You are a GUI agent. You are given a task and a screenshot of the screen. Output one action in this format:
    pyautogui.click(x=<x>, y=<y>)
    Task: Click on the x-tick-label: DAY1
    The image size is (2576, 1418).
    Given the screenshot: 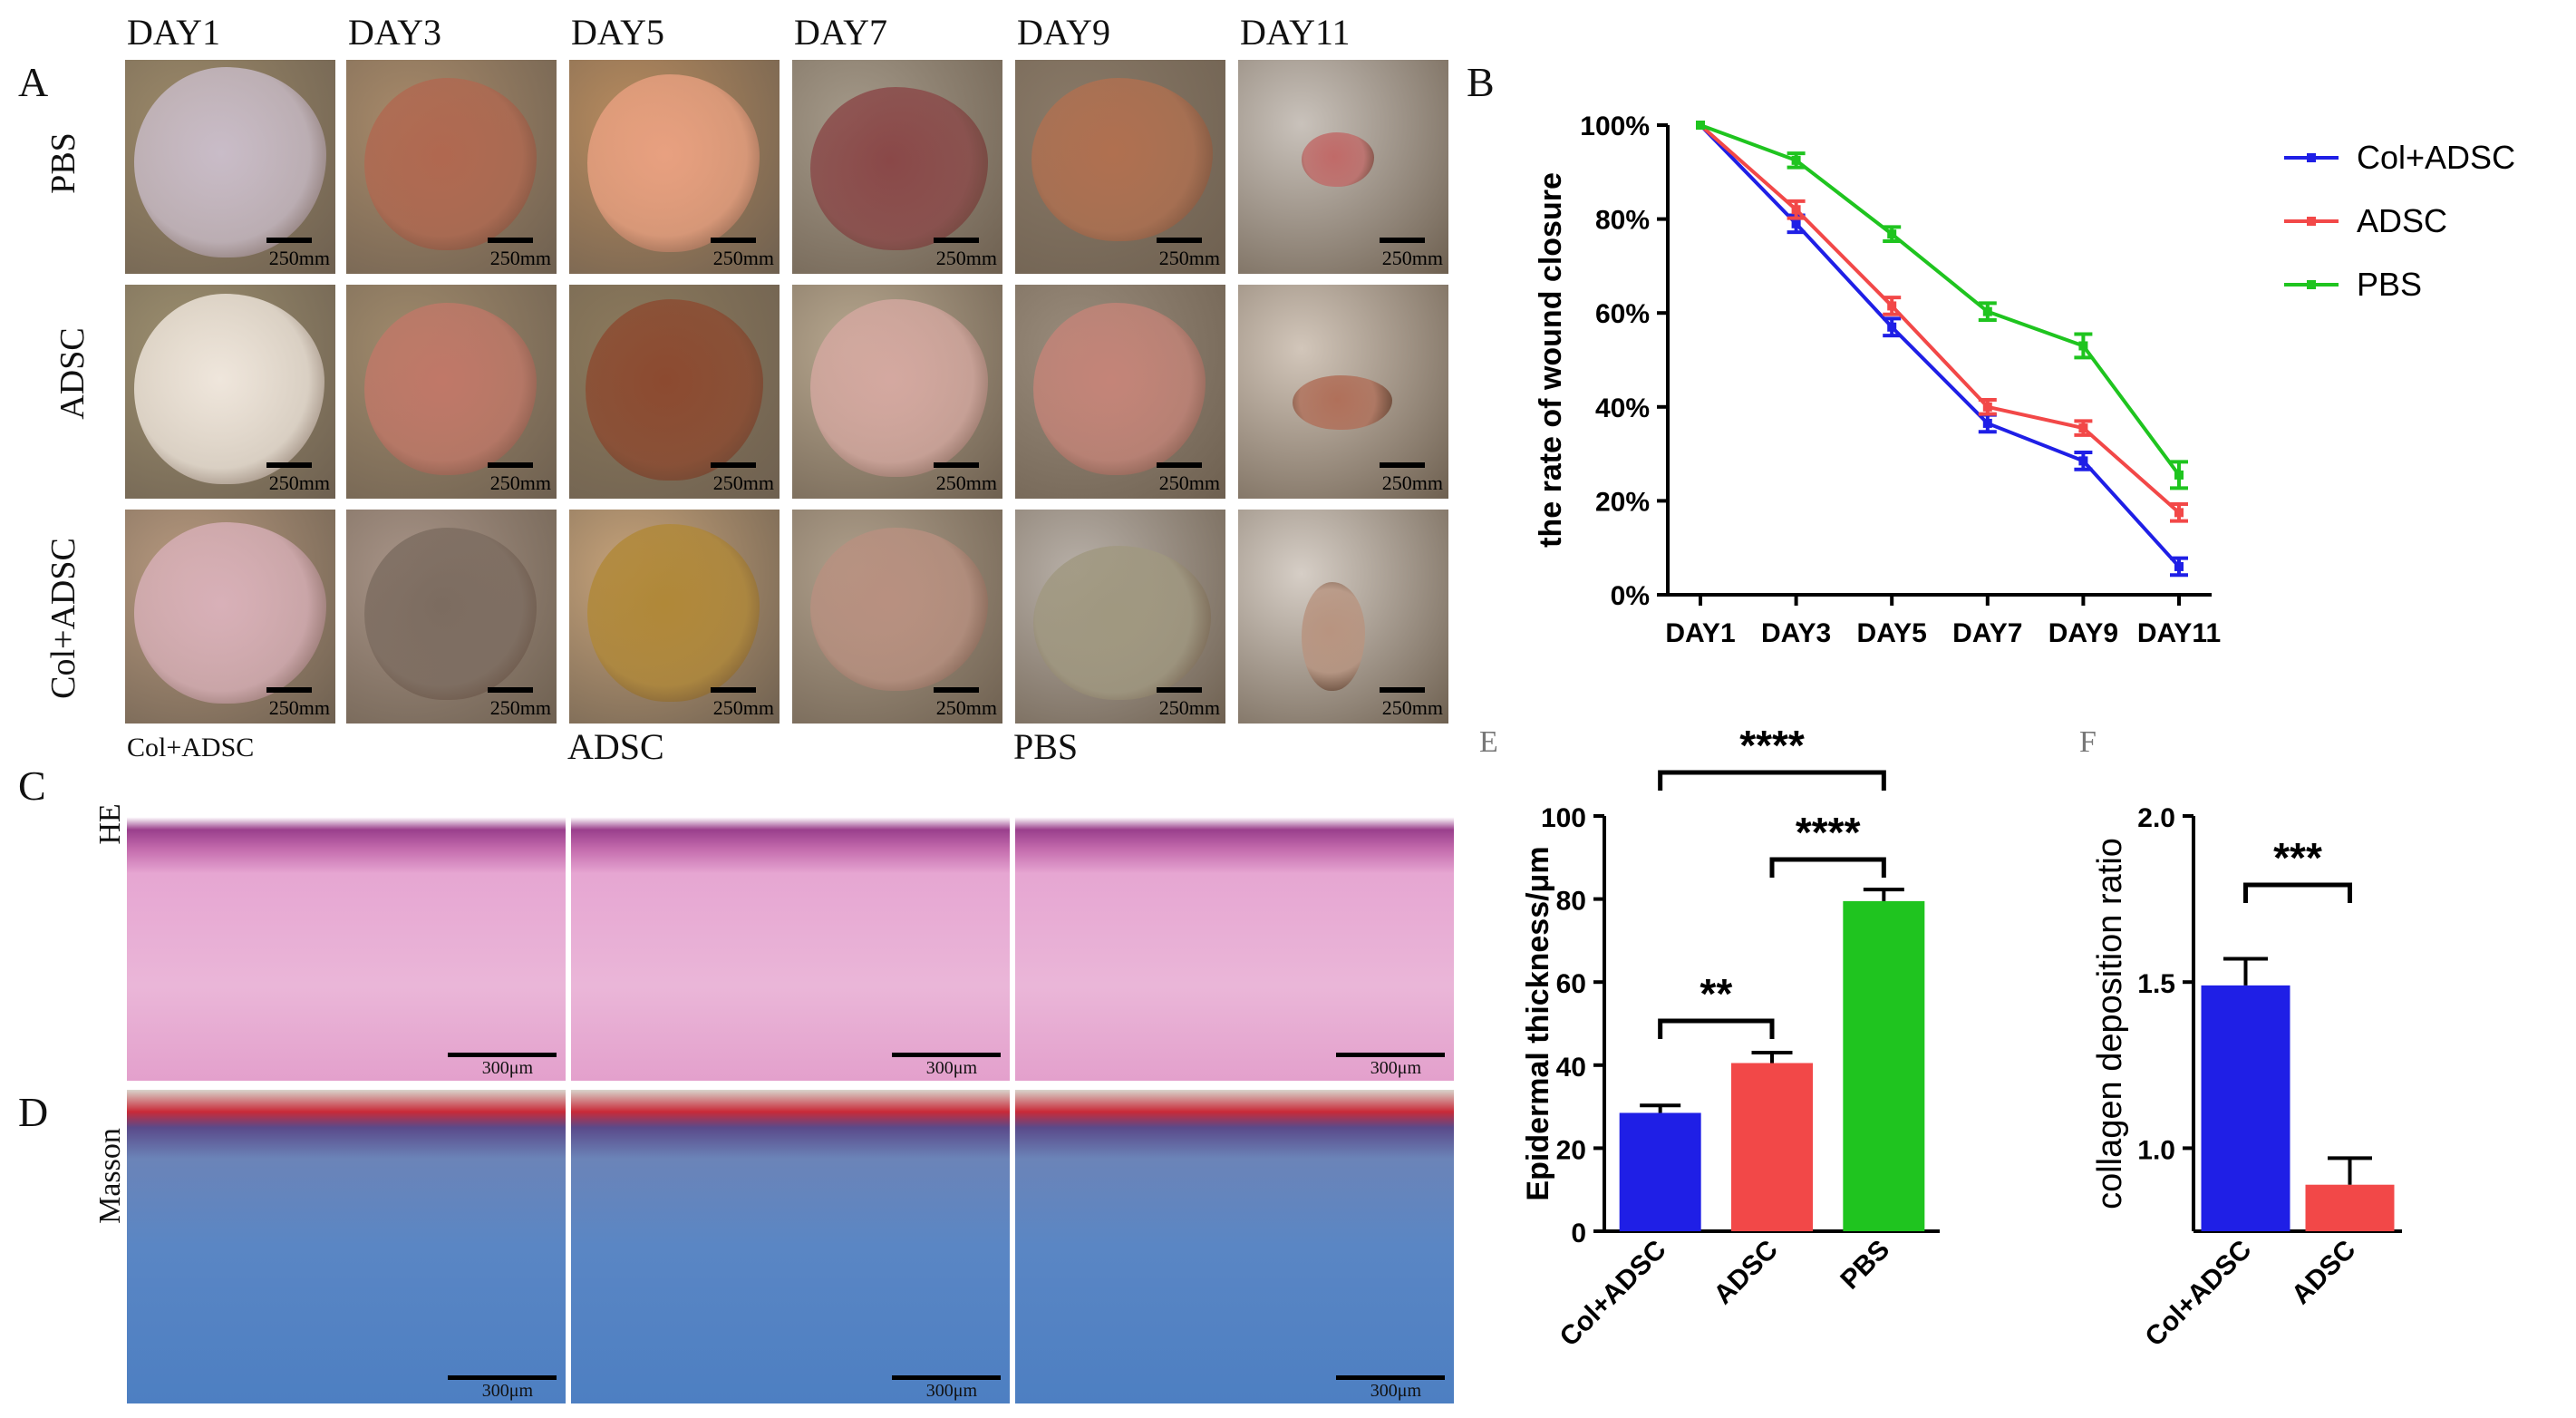 What is the action you would take?
    pyautogui.click(x=1700, y=633)
    